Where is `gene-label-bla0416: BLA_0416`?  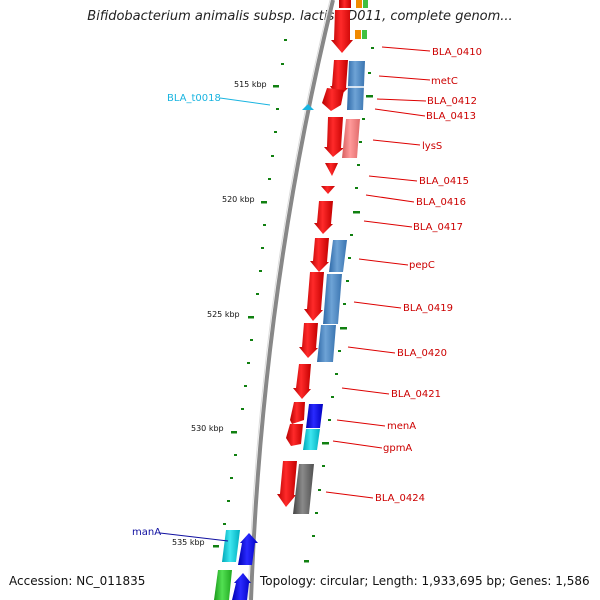
gene-label-bla0416: BLA_0416 is located at coordinates (441, 202).